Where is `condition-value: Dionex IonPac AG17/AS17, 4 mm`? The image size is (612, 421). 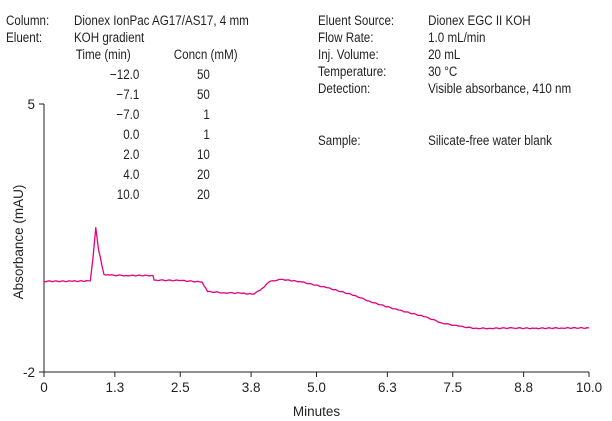 condition-value: Dionex IonPac AG17/AS17, 4 mm is located at coordinates (161, 20).